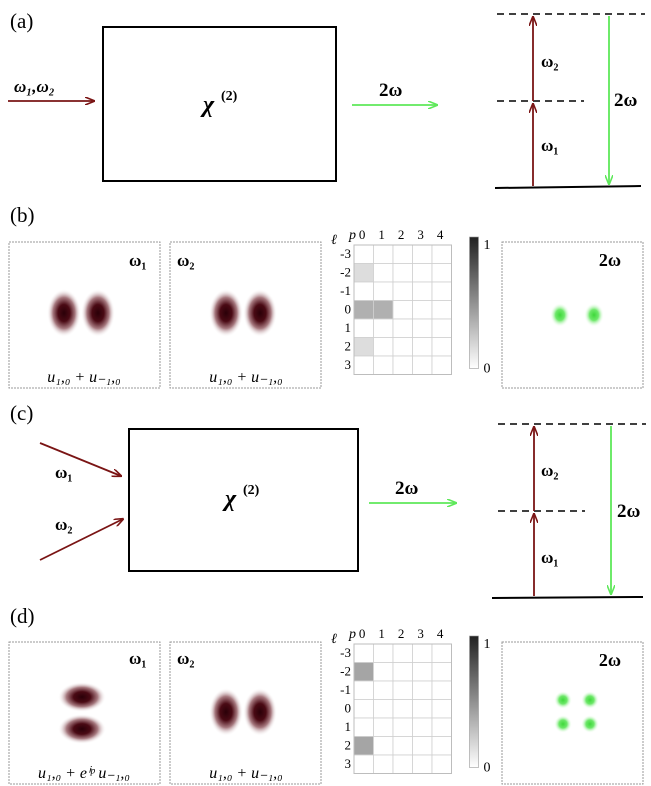 The image size is (651, 786). Describe the element at coordinates (487, 644) in the screenshot. I see `colorbar-max-label: 1` at that location.